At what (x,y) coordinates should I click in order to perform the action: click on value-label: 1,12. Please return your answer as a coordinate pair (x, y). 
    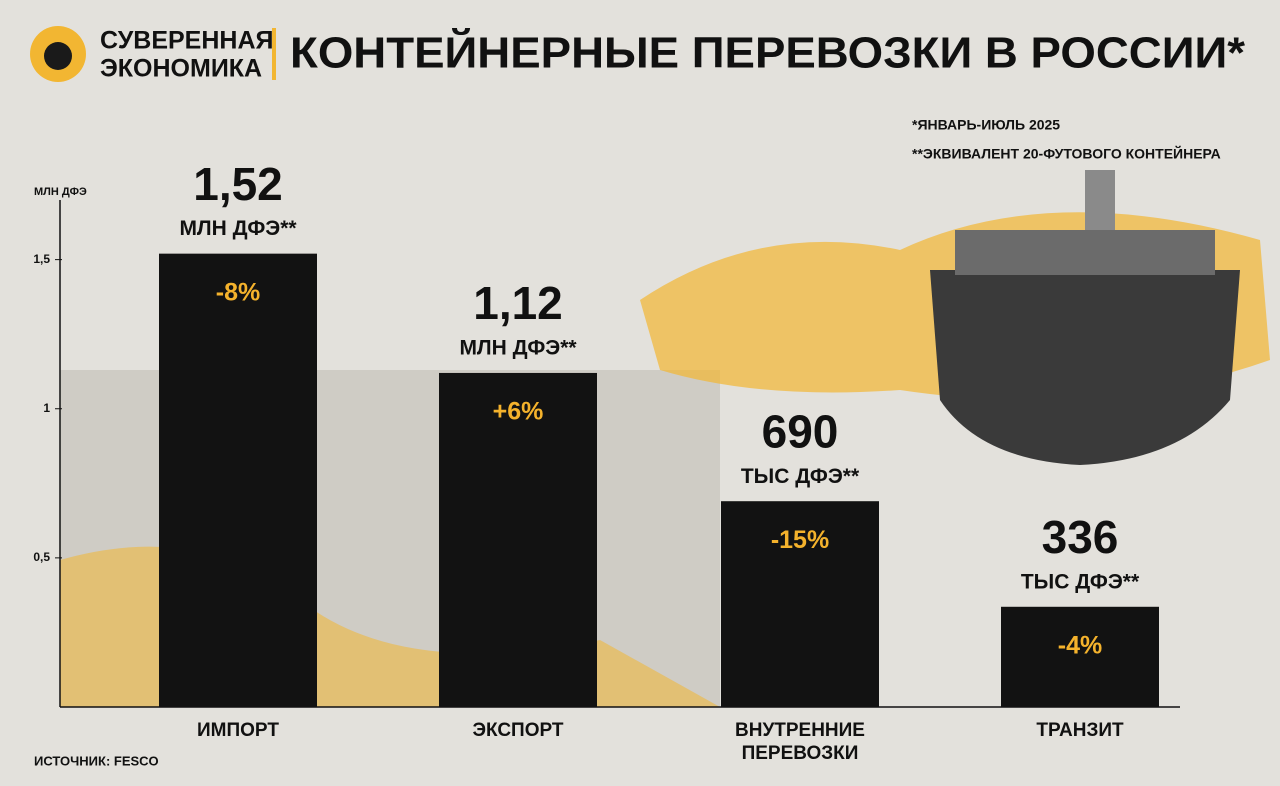
    Looking at the image, I should click on (518, 303).